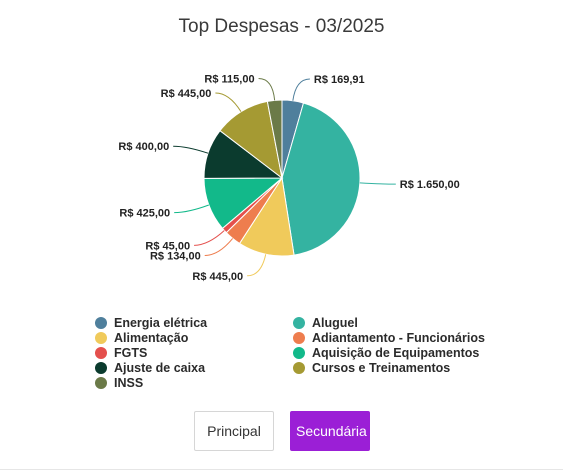 The width and height of the screenshot is (563, 472). What do you see at coordinates (229, 79) in the screenshot?
I see `data-label: R$ 115,00` at bounding box center [229, 79].